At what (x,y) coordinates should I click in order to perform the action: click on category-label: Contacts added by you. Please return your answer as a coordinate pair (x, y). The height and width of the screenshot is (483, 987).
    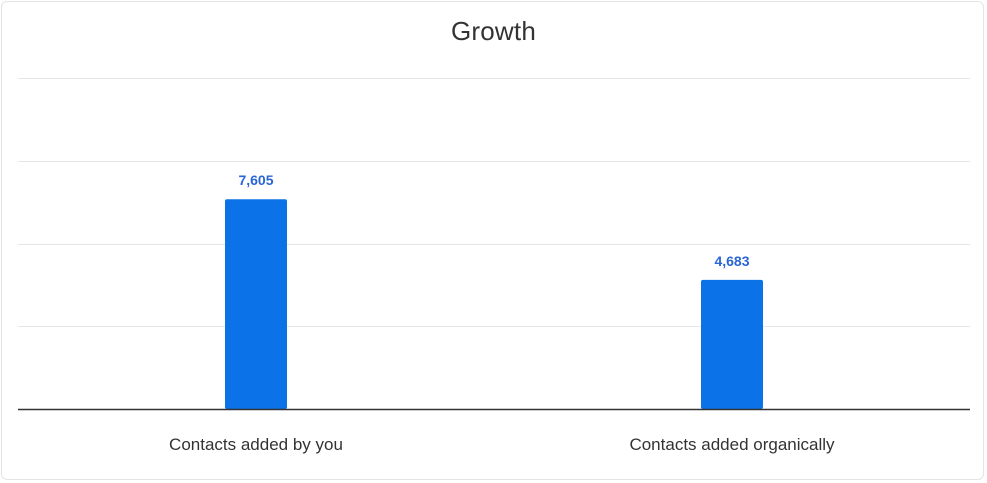
    Looking at the image, I should click on (256, 444).